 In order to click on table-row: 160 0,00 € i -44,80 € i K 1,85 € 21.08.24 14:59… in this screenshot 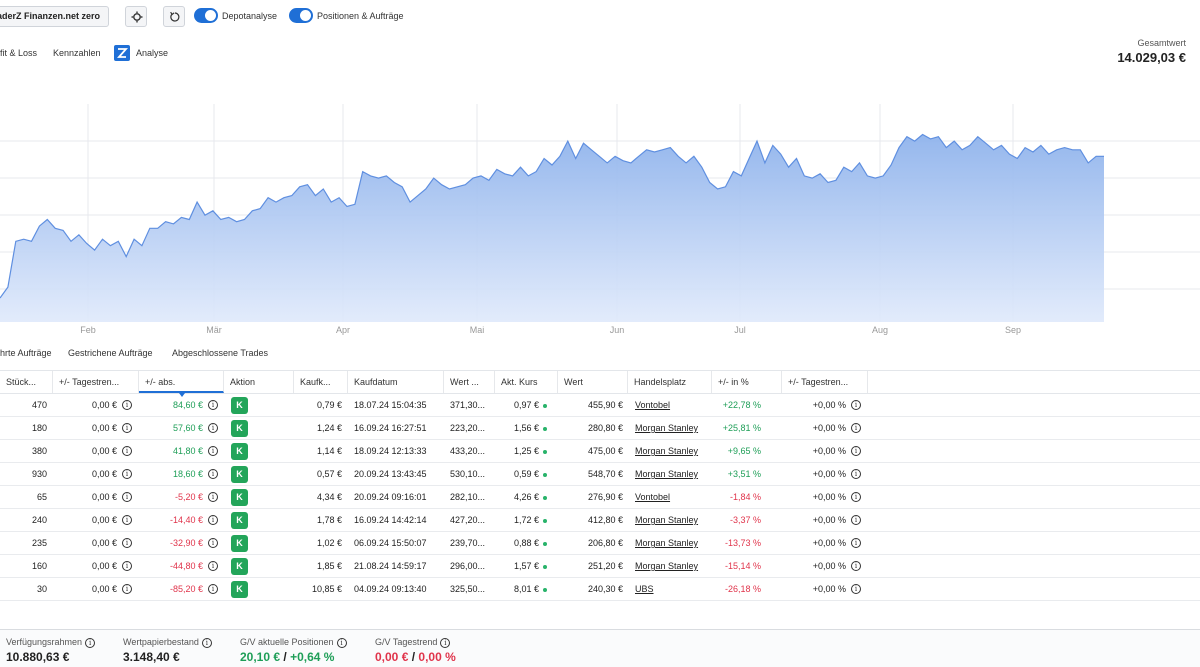, I will do `click(600, 566)`.